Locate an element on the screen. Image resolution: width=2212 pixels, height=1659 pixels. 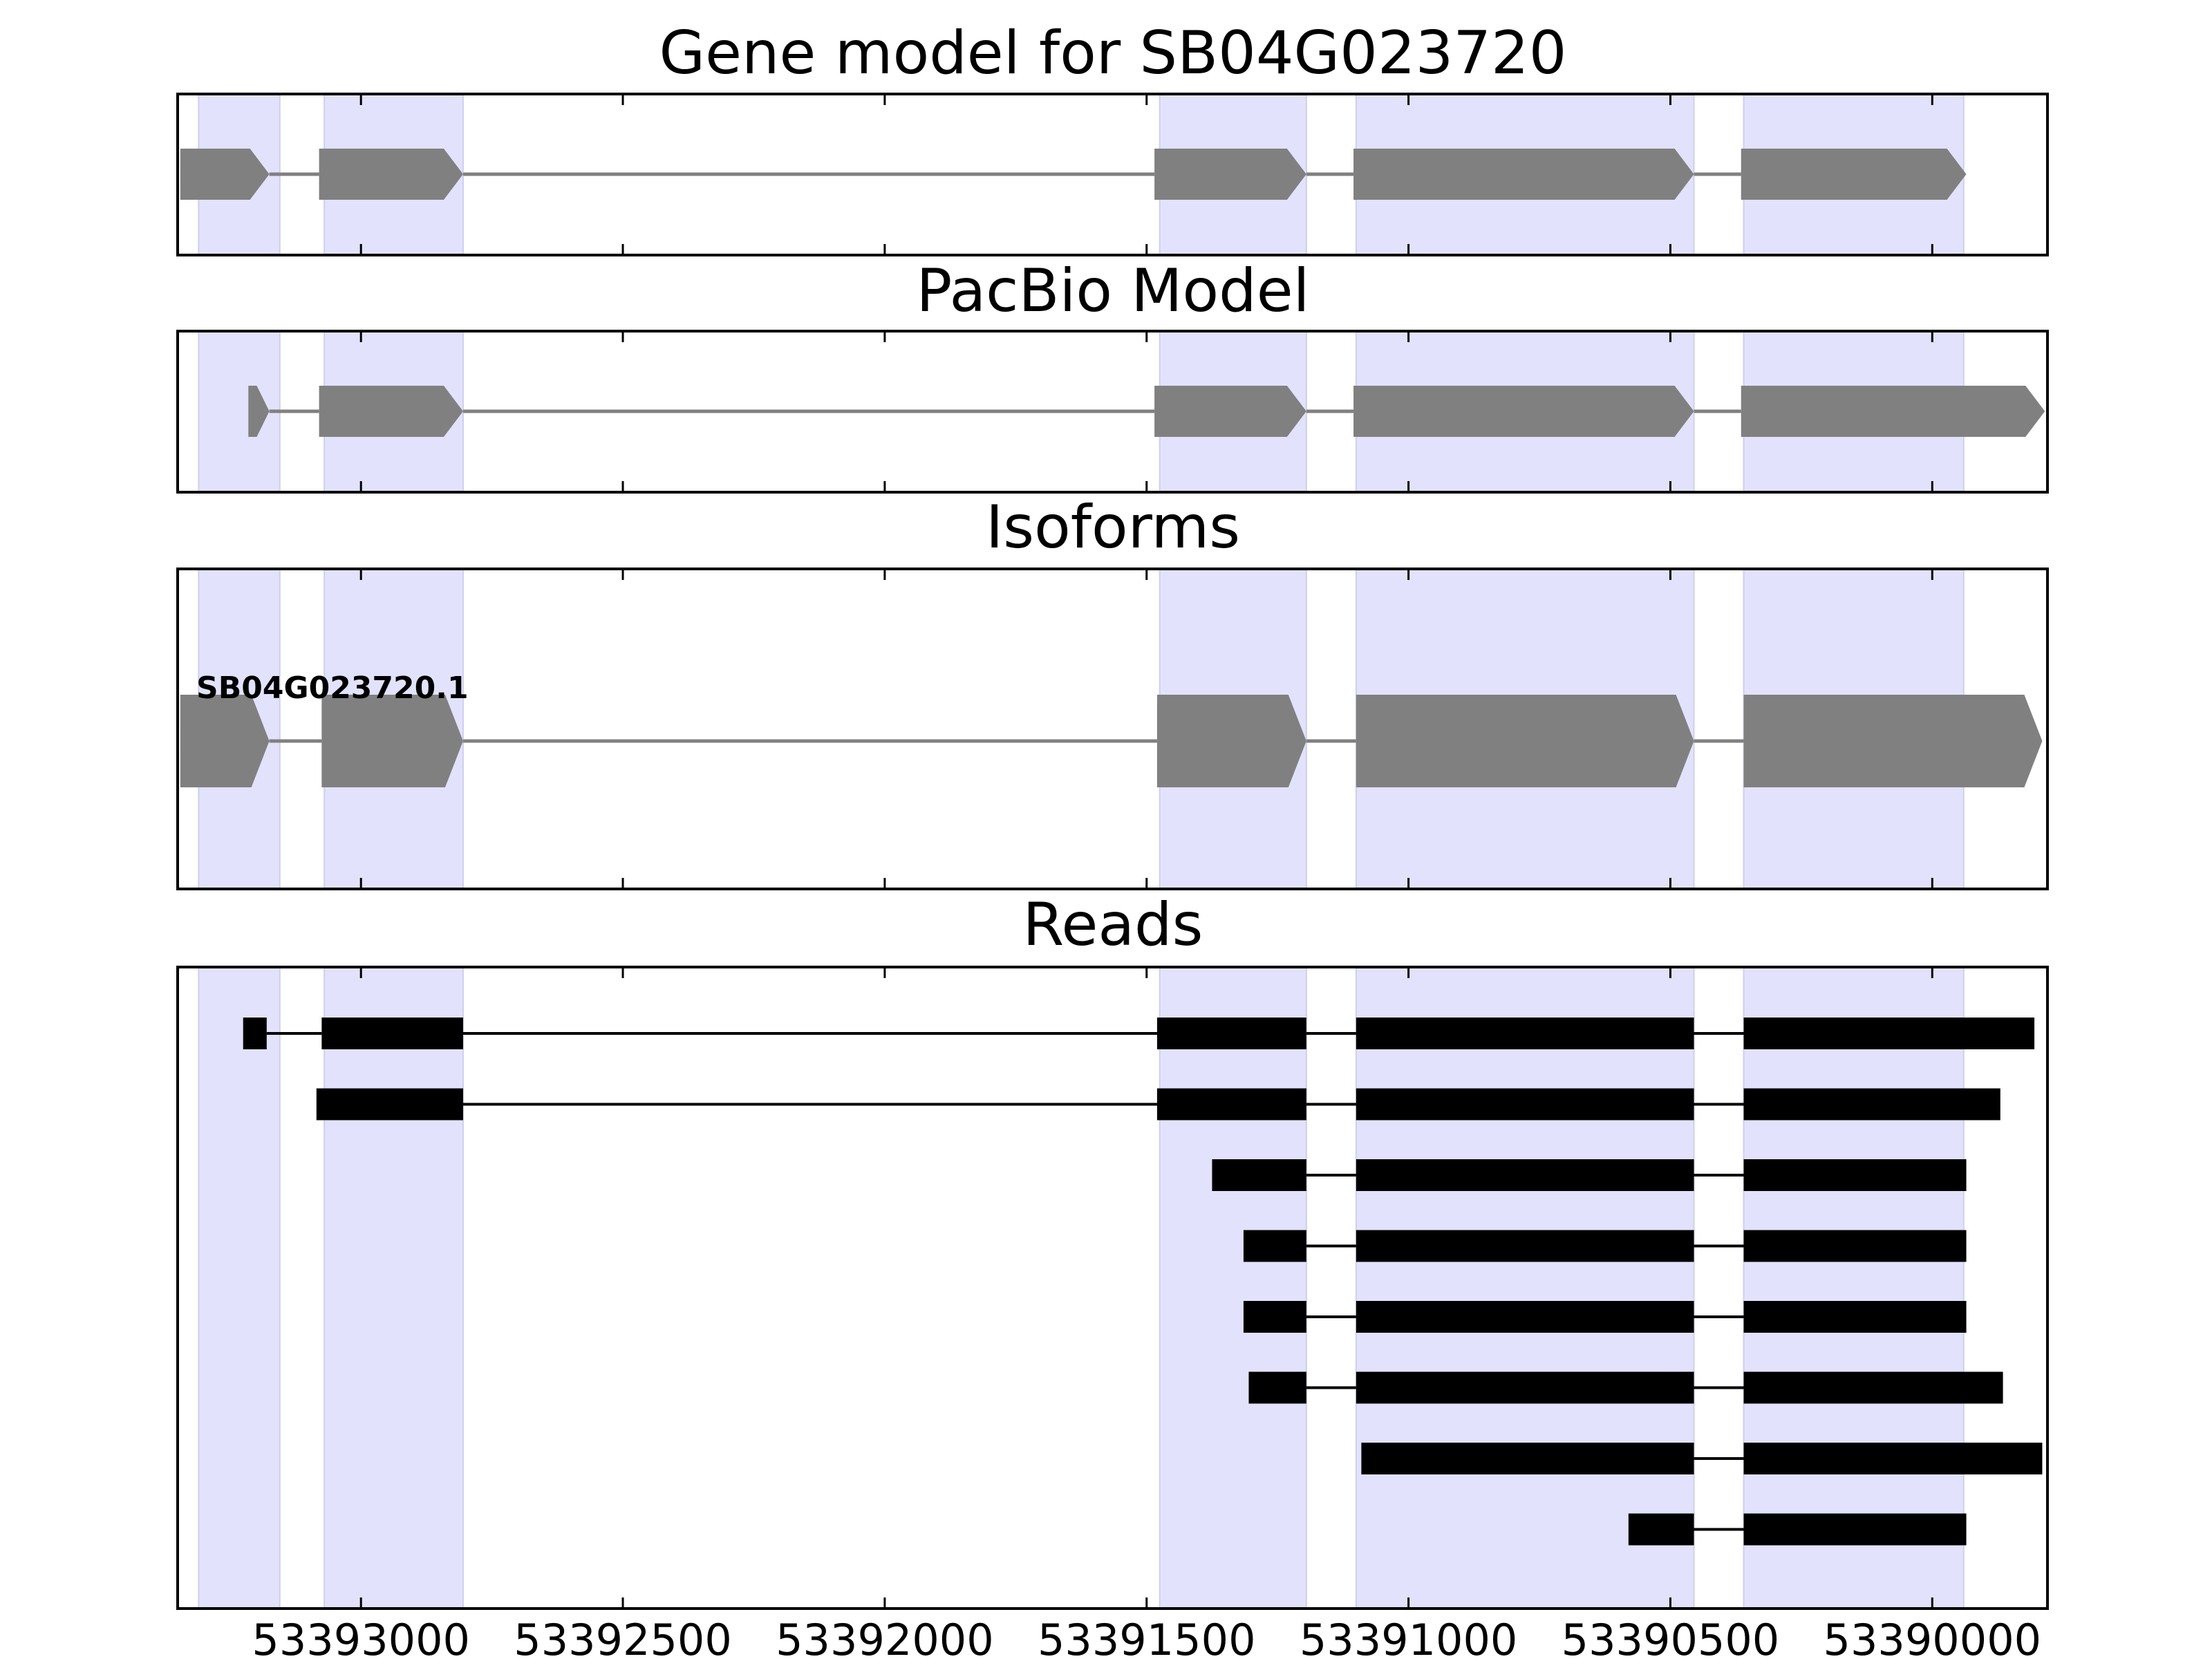
isoforms-title: Isoforms is located at coordinates (1113, 527).